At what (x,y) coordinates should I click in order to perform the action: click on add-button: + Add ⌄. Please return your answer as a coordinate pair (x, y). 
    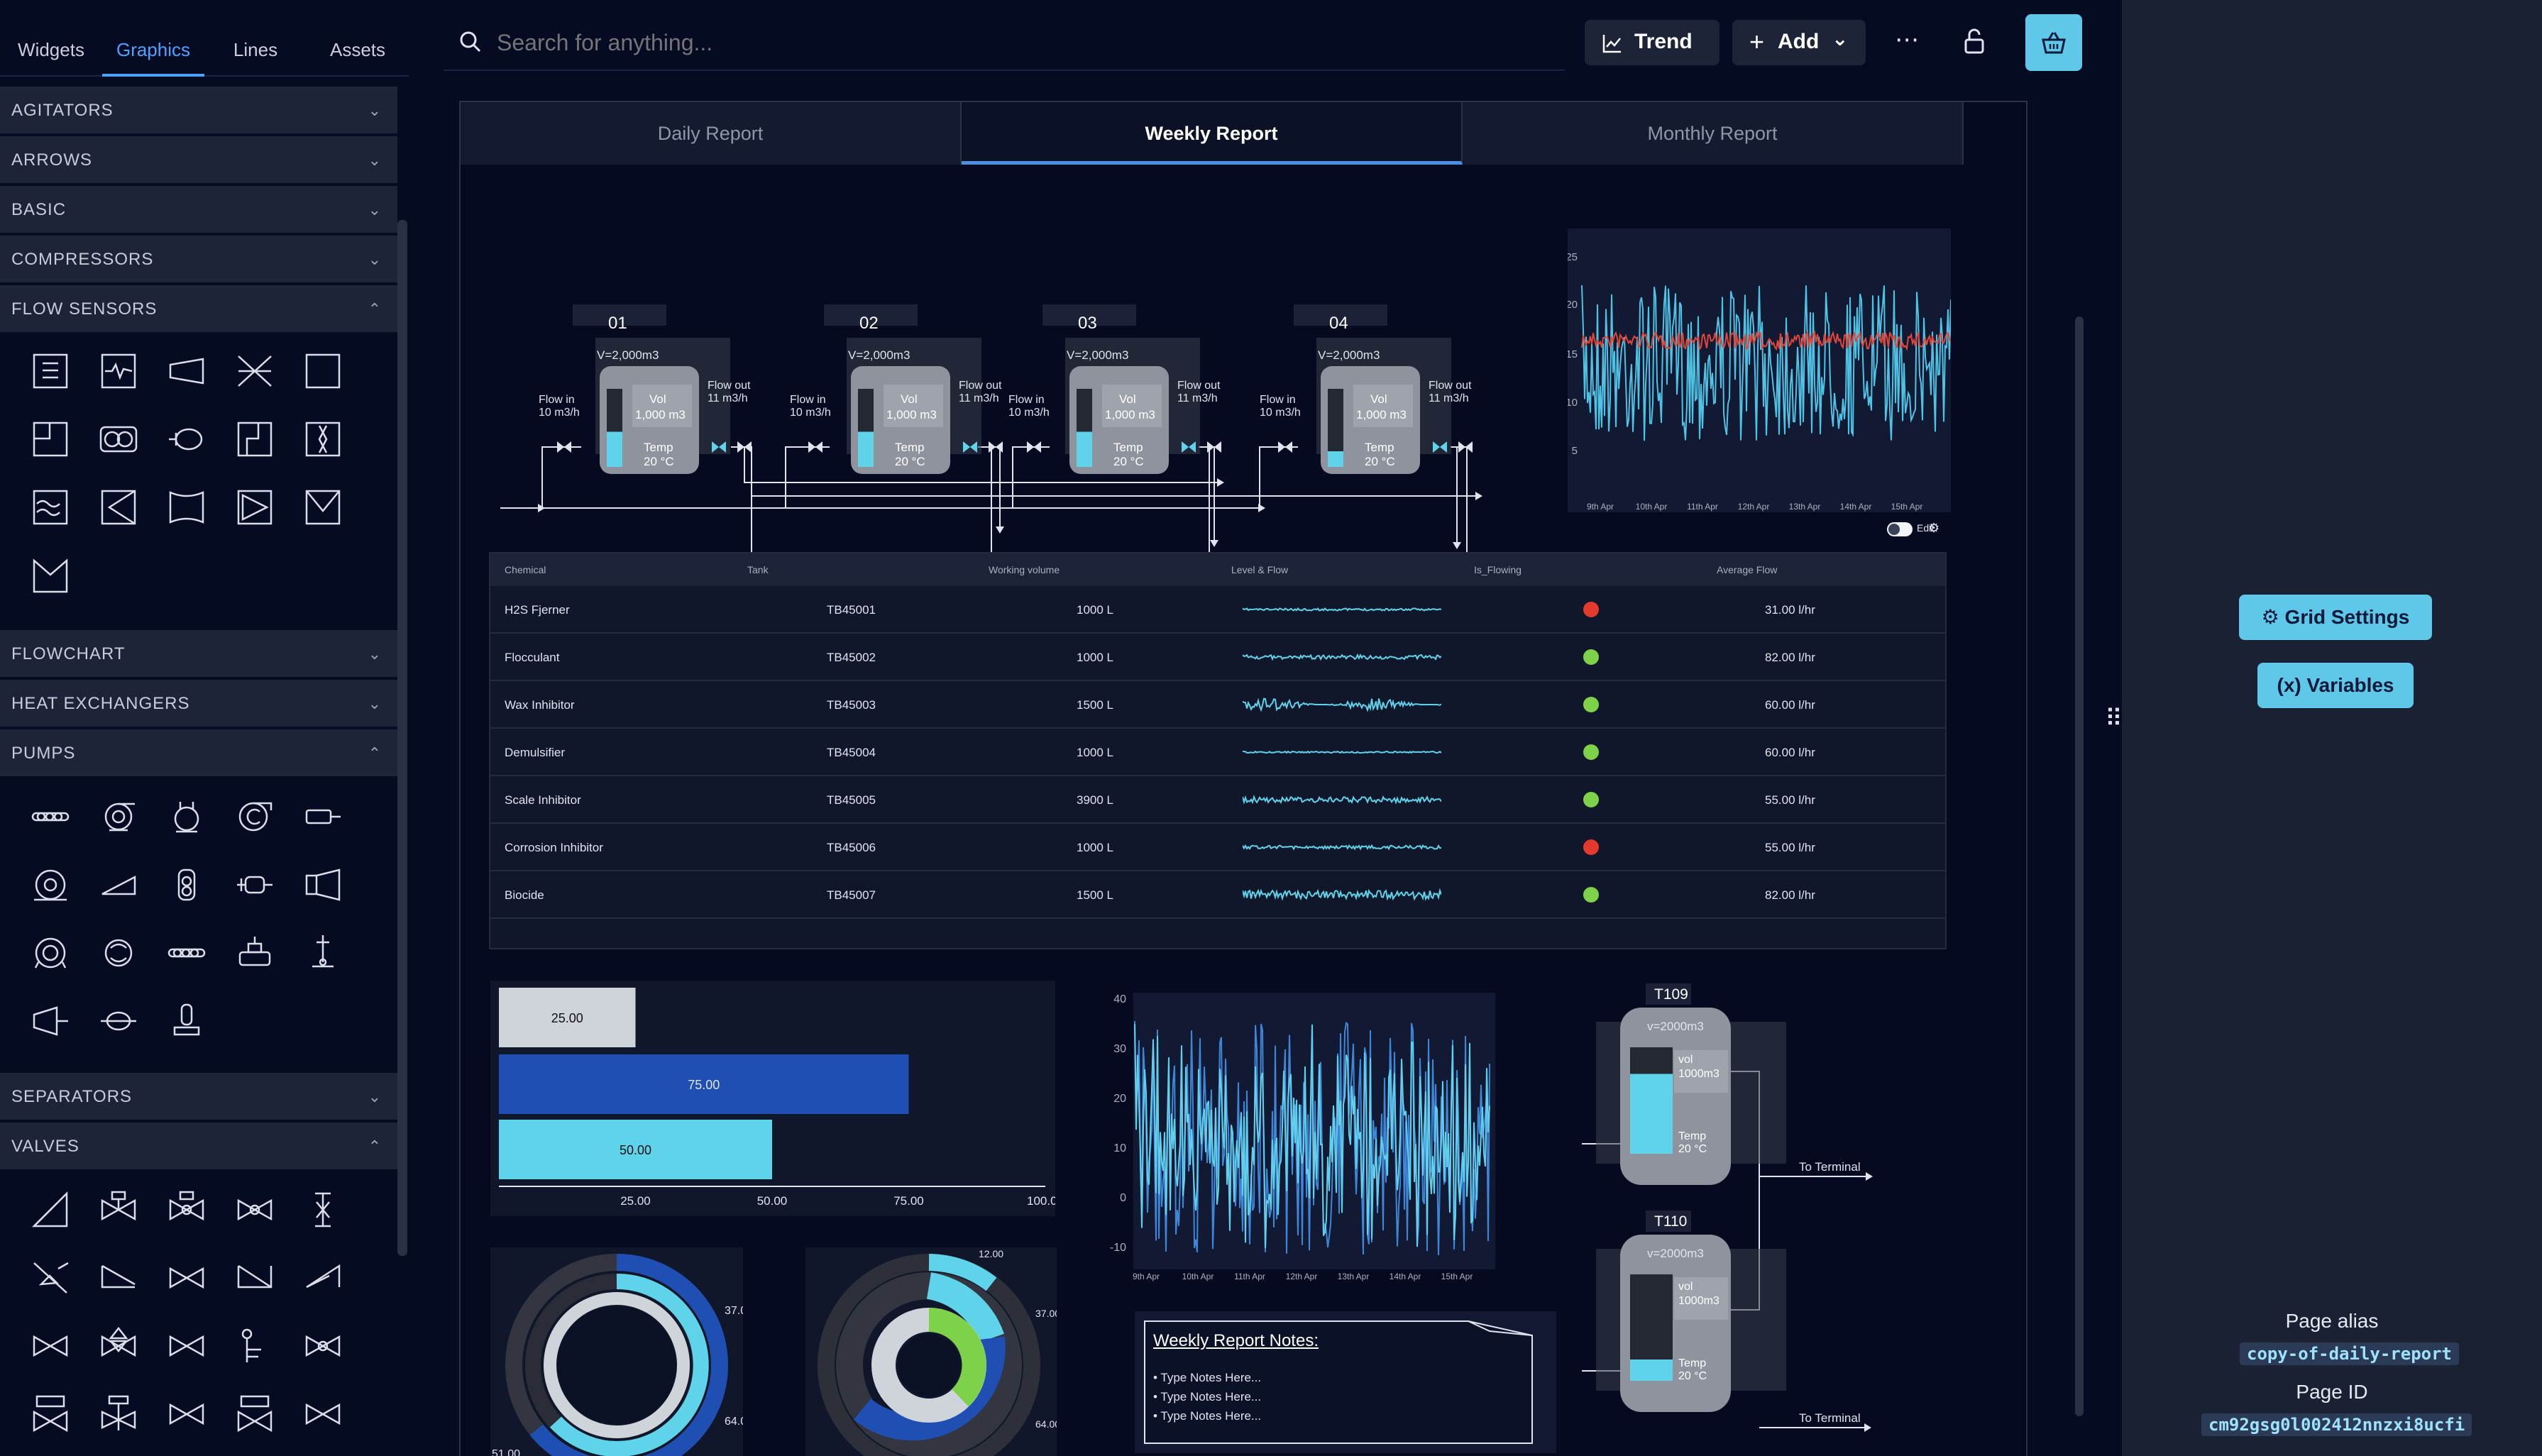
    Looking at the image, I should click on (1799, 42).